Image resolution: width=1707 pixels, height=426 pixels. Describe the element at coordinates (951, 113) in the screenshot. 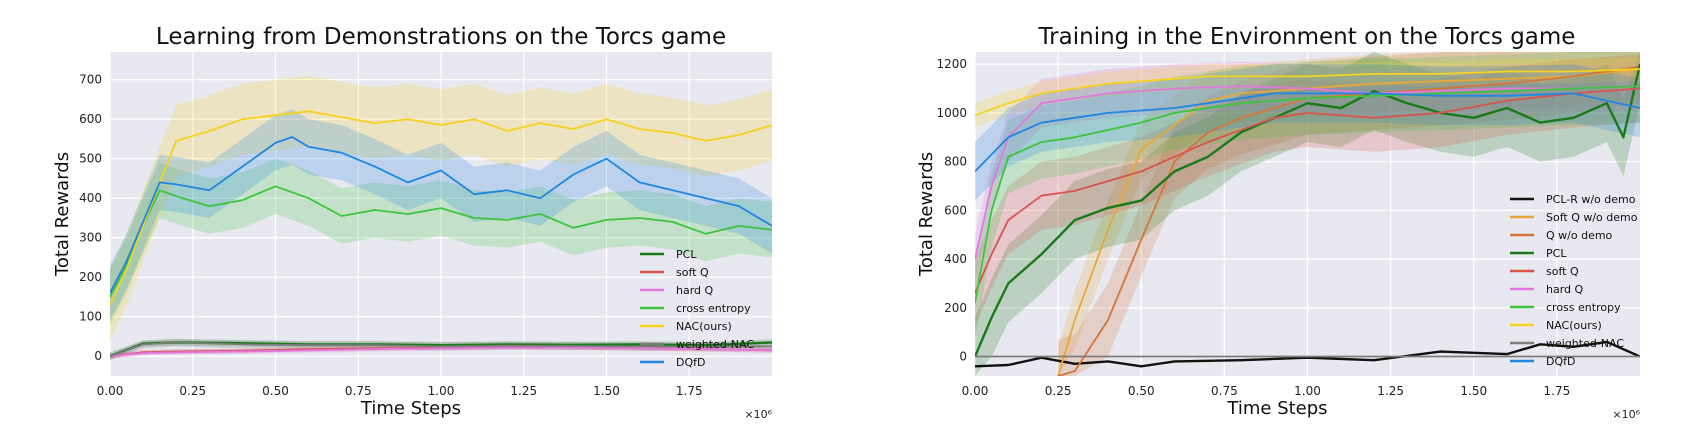

I see `y-tick-label: 1000` at that location.